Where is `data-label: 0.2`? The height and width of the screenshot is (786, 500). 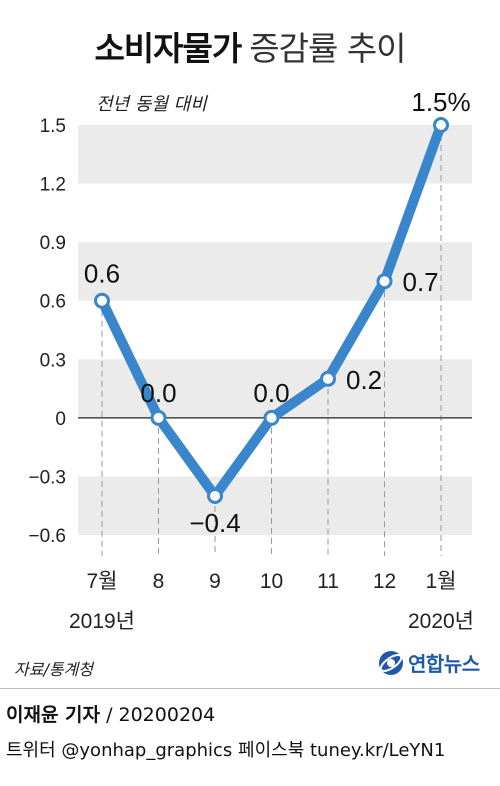 data-label: 0.2 is located at coordinates (364, 380).